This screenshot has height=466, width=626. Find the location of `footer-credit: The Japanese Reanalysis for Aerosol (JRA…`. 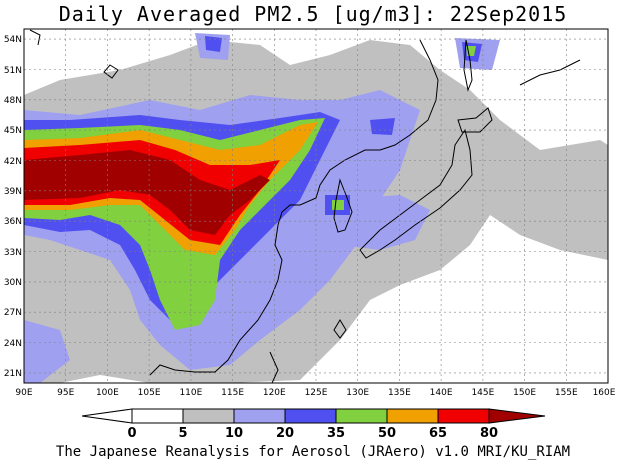

footer-credit: The Japanese Reanalysis for Aerosol (JRA… is located at coordinates (313, 452).